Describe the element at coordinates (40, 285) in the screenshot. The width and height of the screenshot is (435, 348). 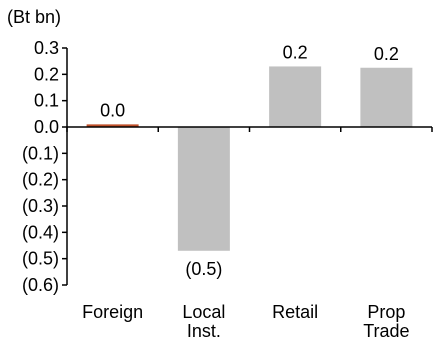
I see `y-tick-label: (0.6)` at that location.